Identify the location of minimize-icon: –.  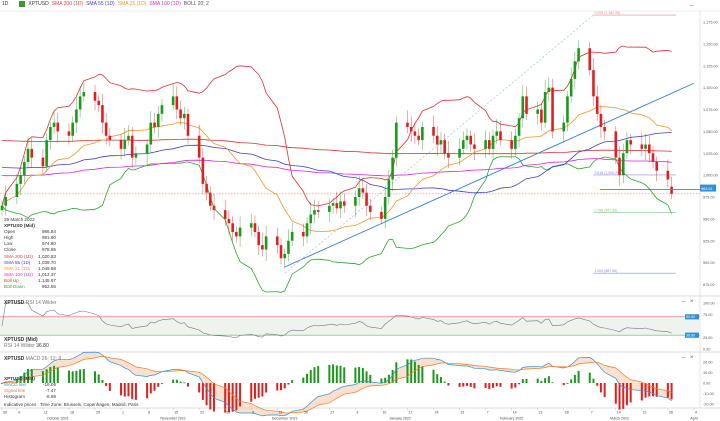
(692, 6).